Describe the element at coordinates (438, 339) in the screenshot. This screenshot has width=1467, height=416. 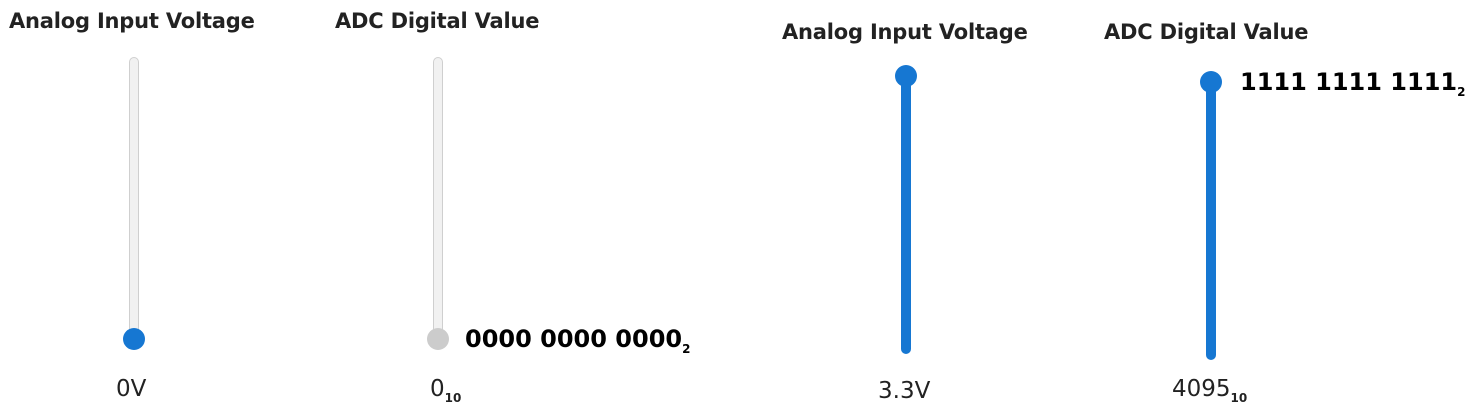
I see `left-adc-slider-thumb` at that location.